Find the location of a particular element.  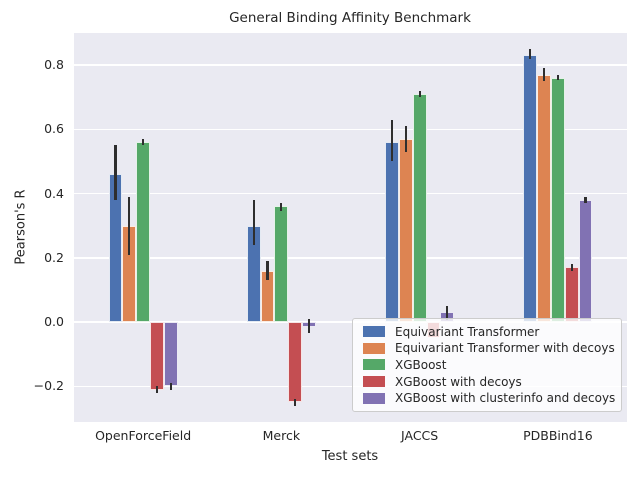

legend-item: XGBoost with decoys is located at coordinates (490, 382).